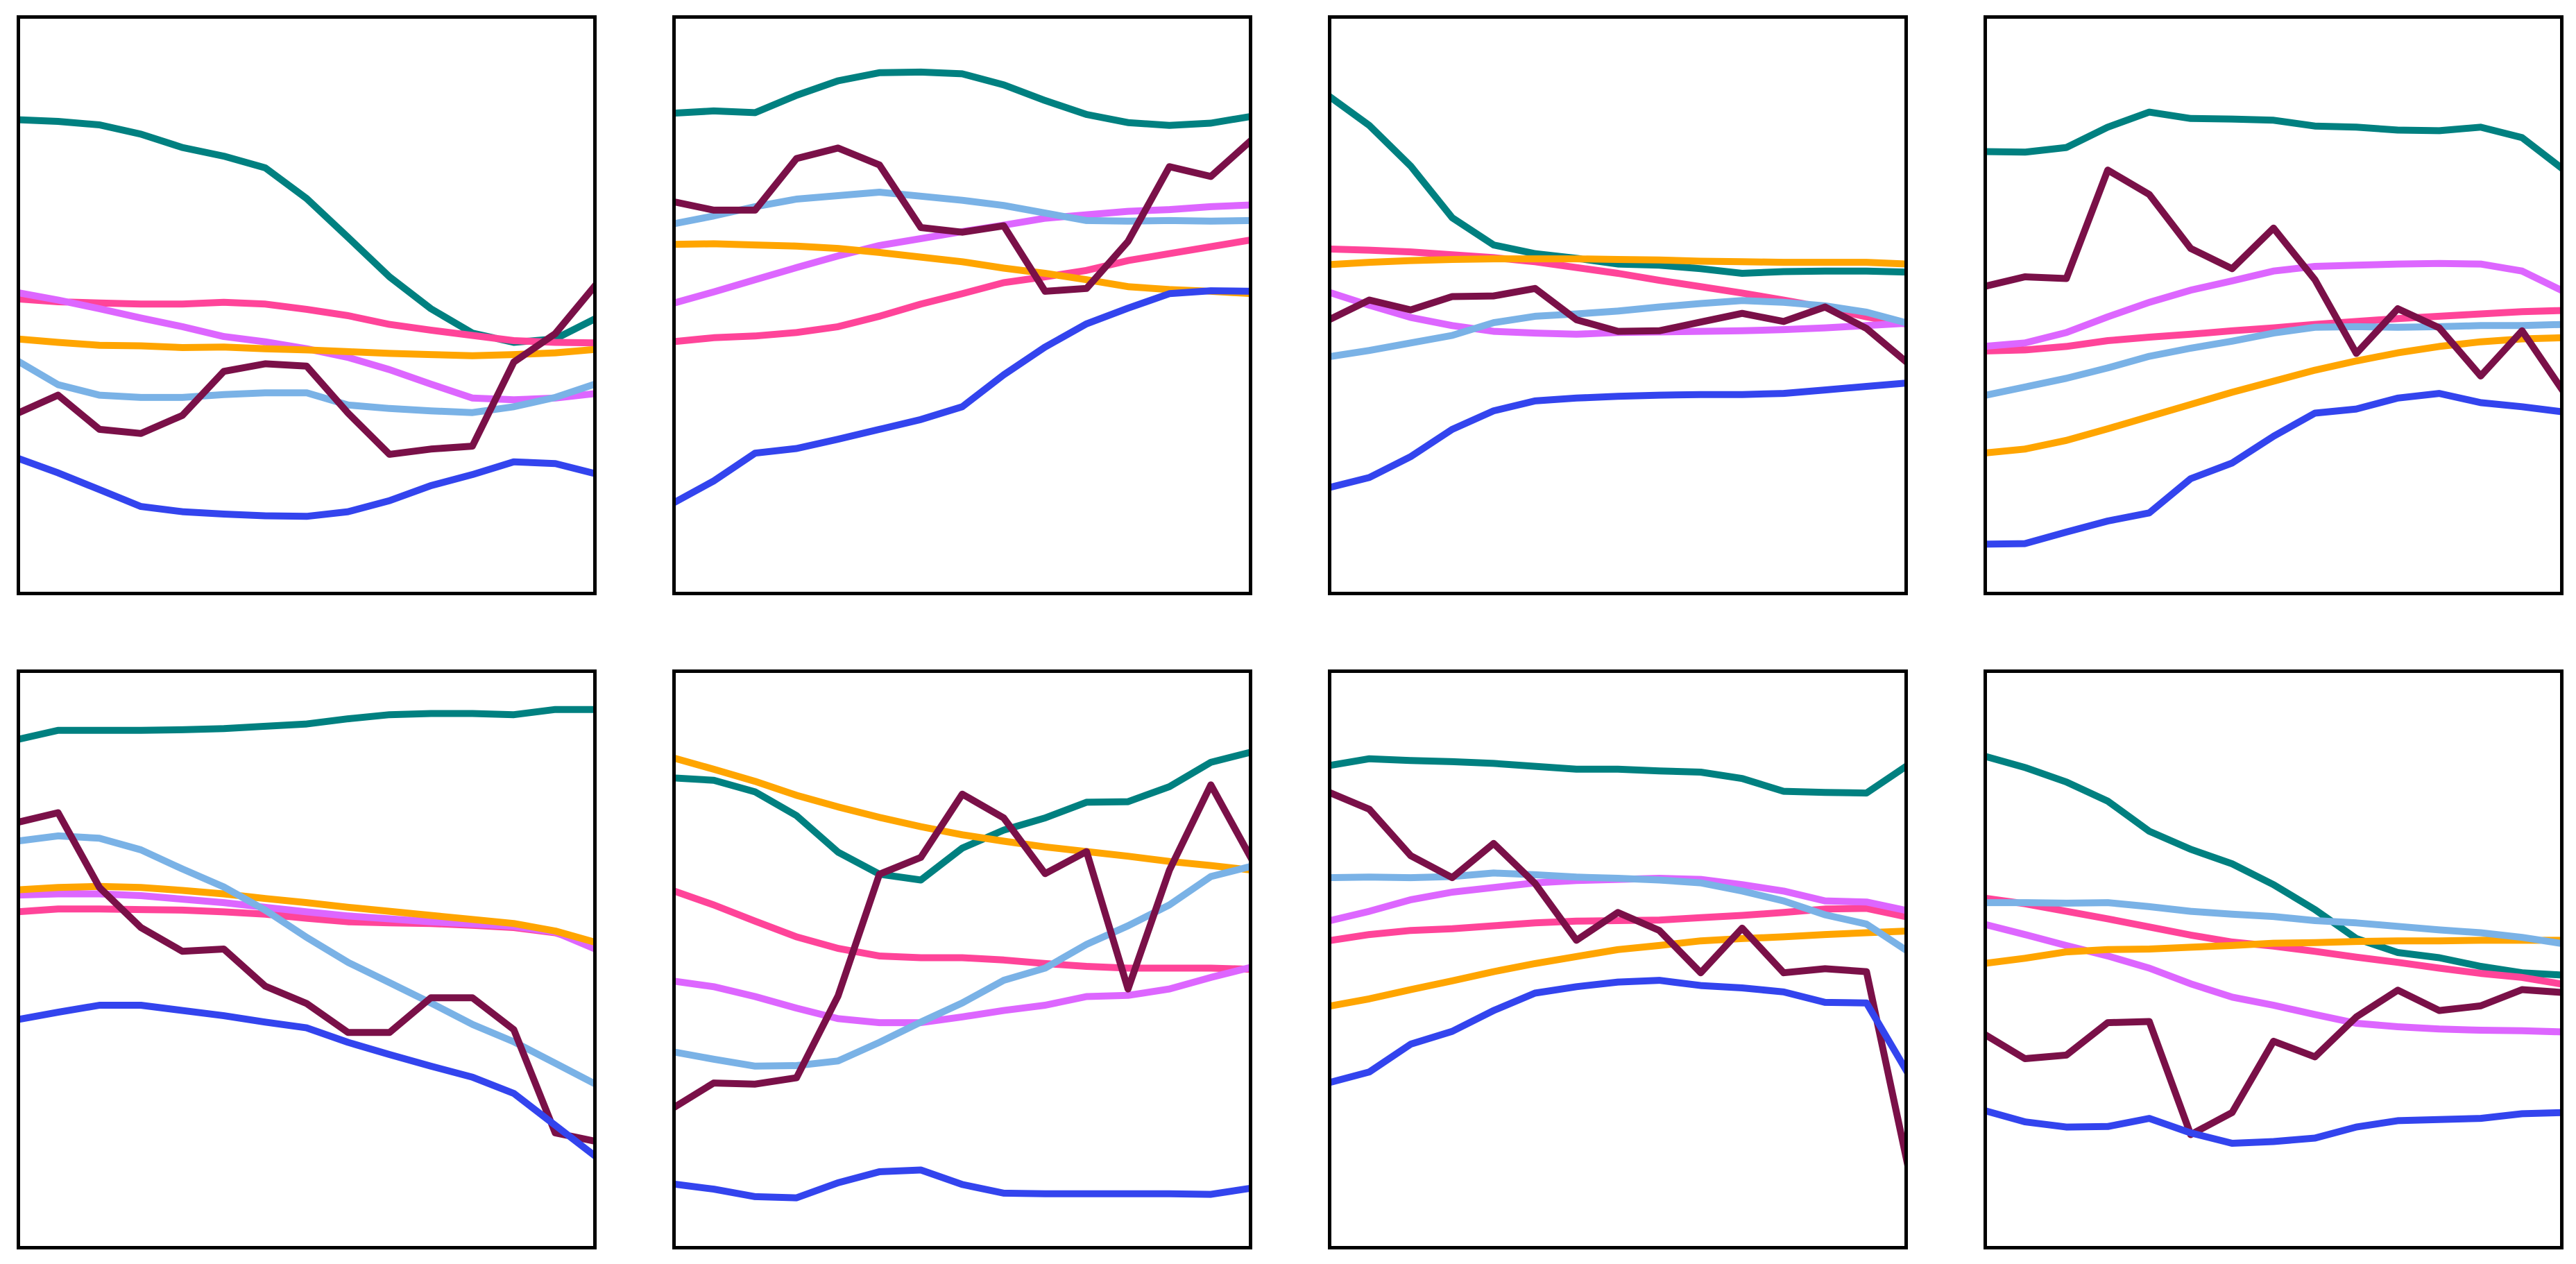  Describe the element at coordinates (2274, 1127) in the screenshot. I see `chart-8-series-7-line` at that location.